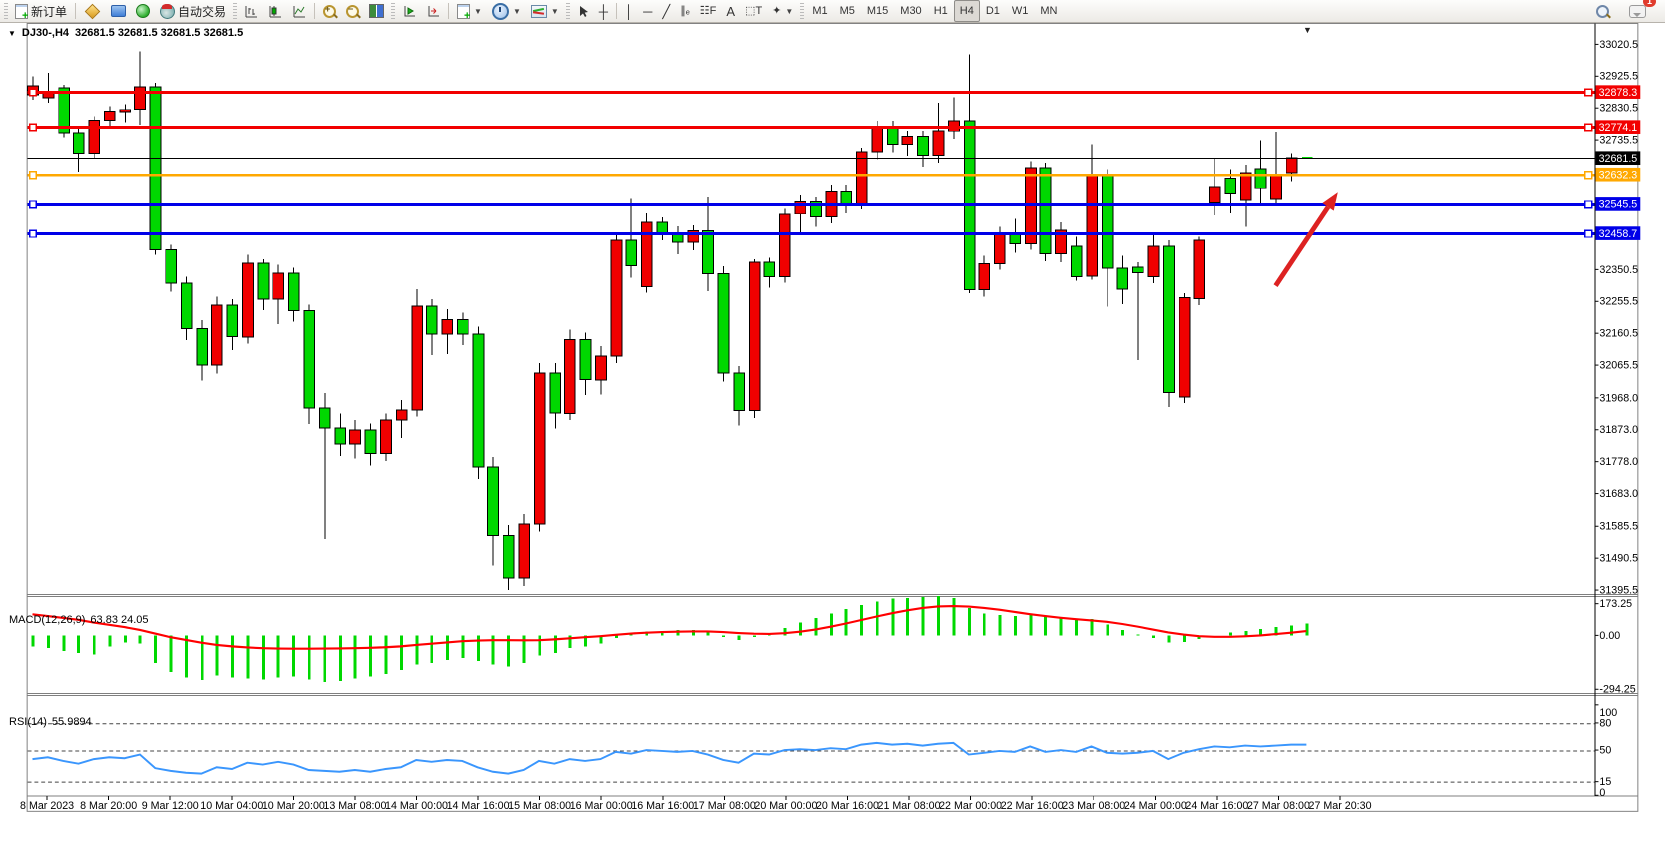 The height and width of the screenshot is (841, 1665). What do you see at coordinates (782, 11) in the screenshot?
I see `arrows-button: ✦ ▼` at bounding box center [782, 11].